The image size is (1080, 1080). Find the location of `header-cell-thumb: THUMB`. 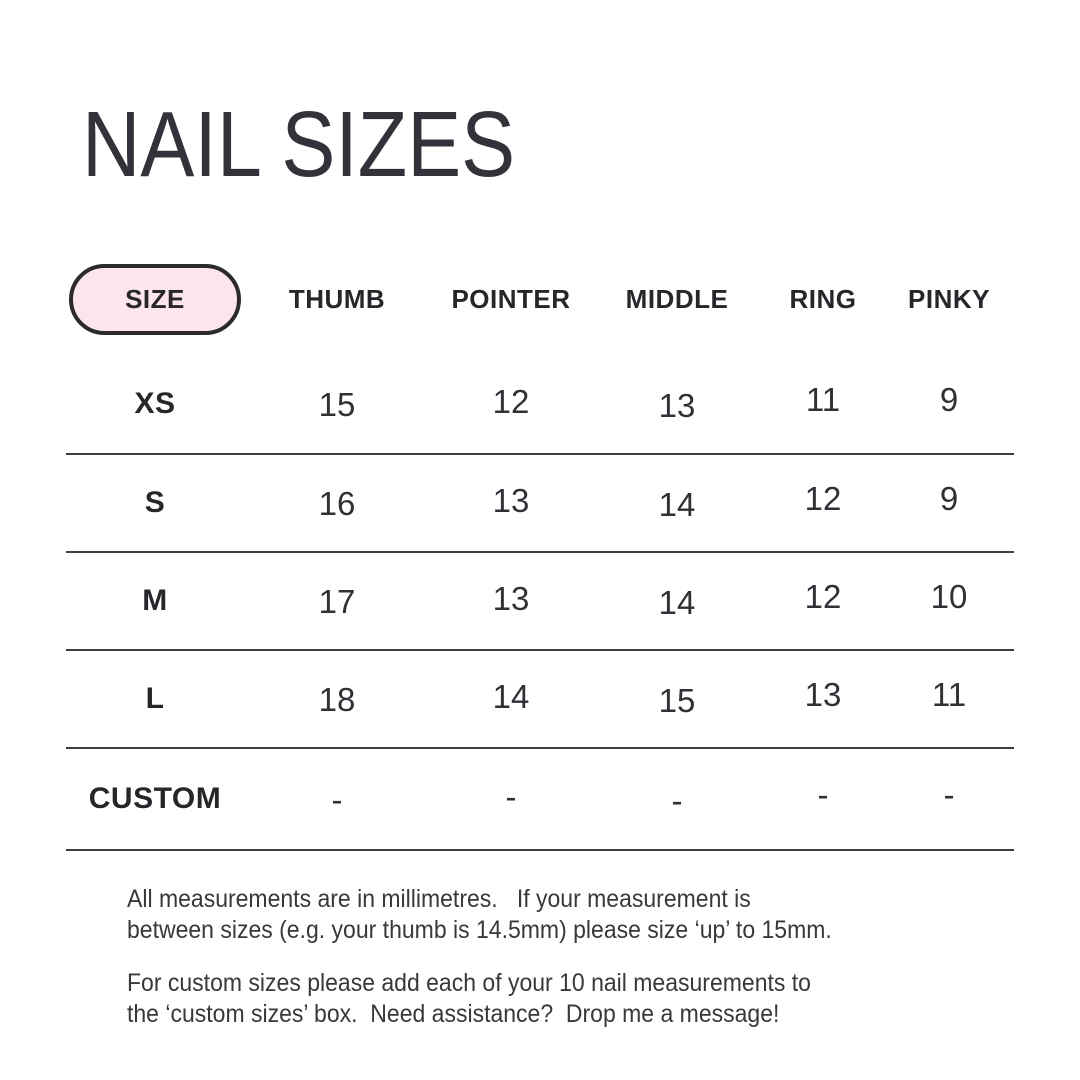

header-cell-thumb: THUMB is located at coordinates (337, 298).